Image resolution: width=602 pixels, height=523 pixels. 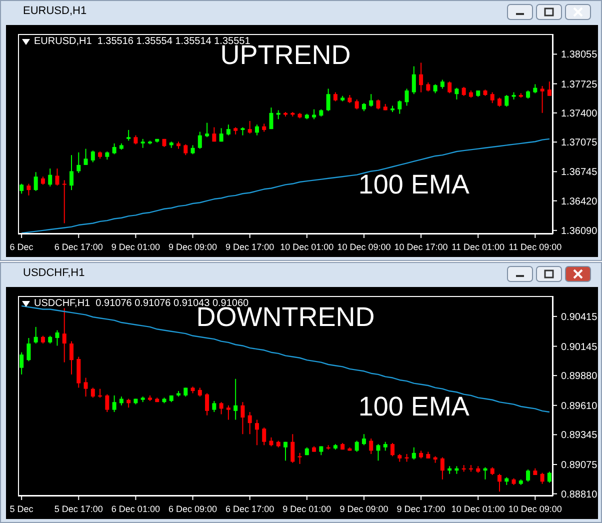 I want to click on x-tick-label: 11 Dec 09:00, so click(x=535, y=247).